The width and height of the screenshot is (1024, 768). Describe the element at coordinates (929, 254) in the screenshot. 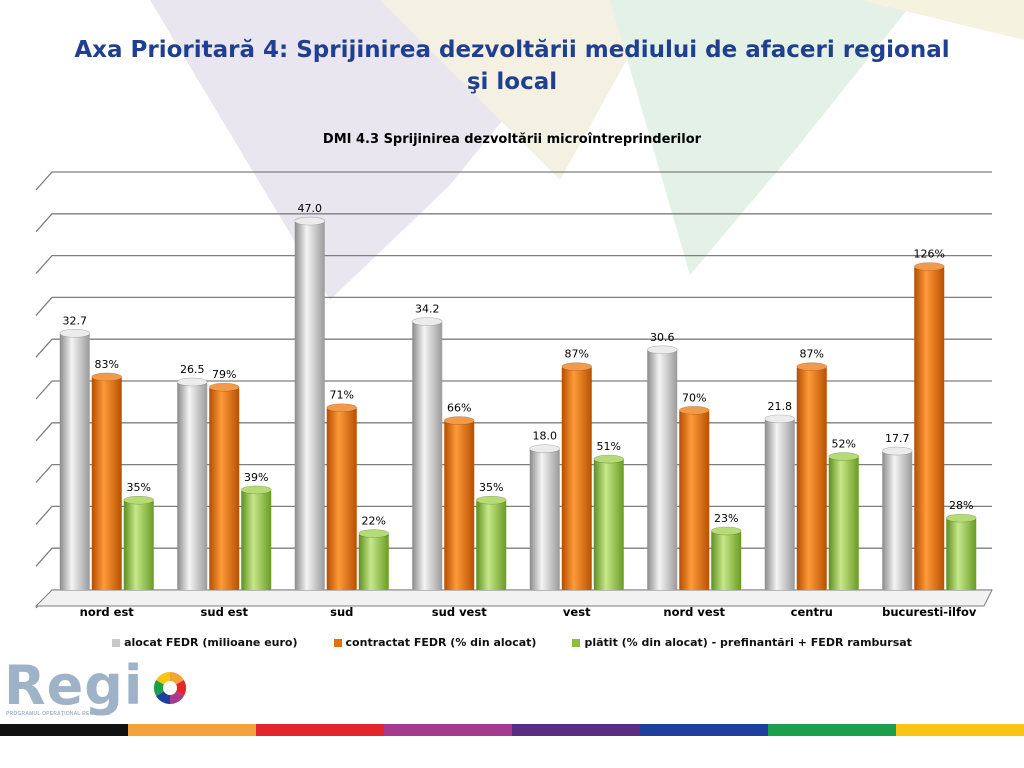

I see `data-label-contractat: 126%` at that location.